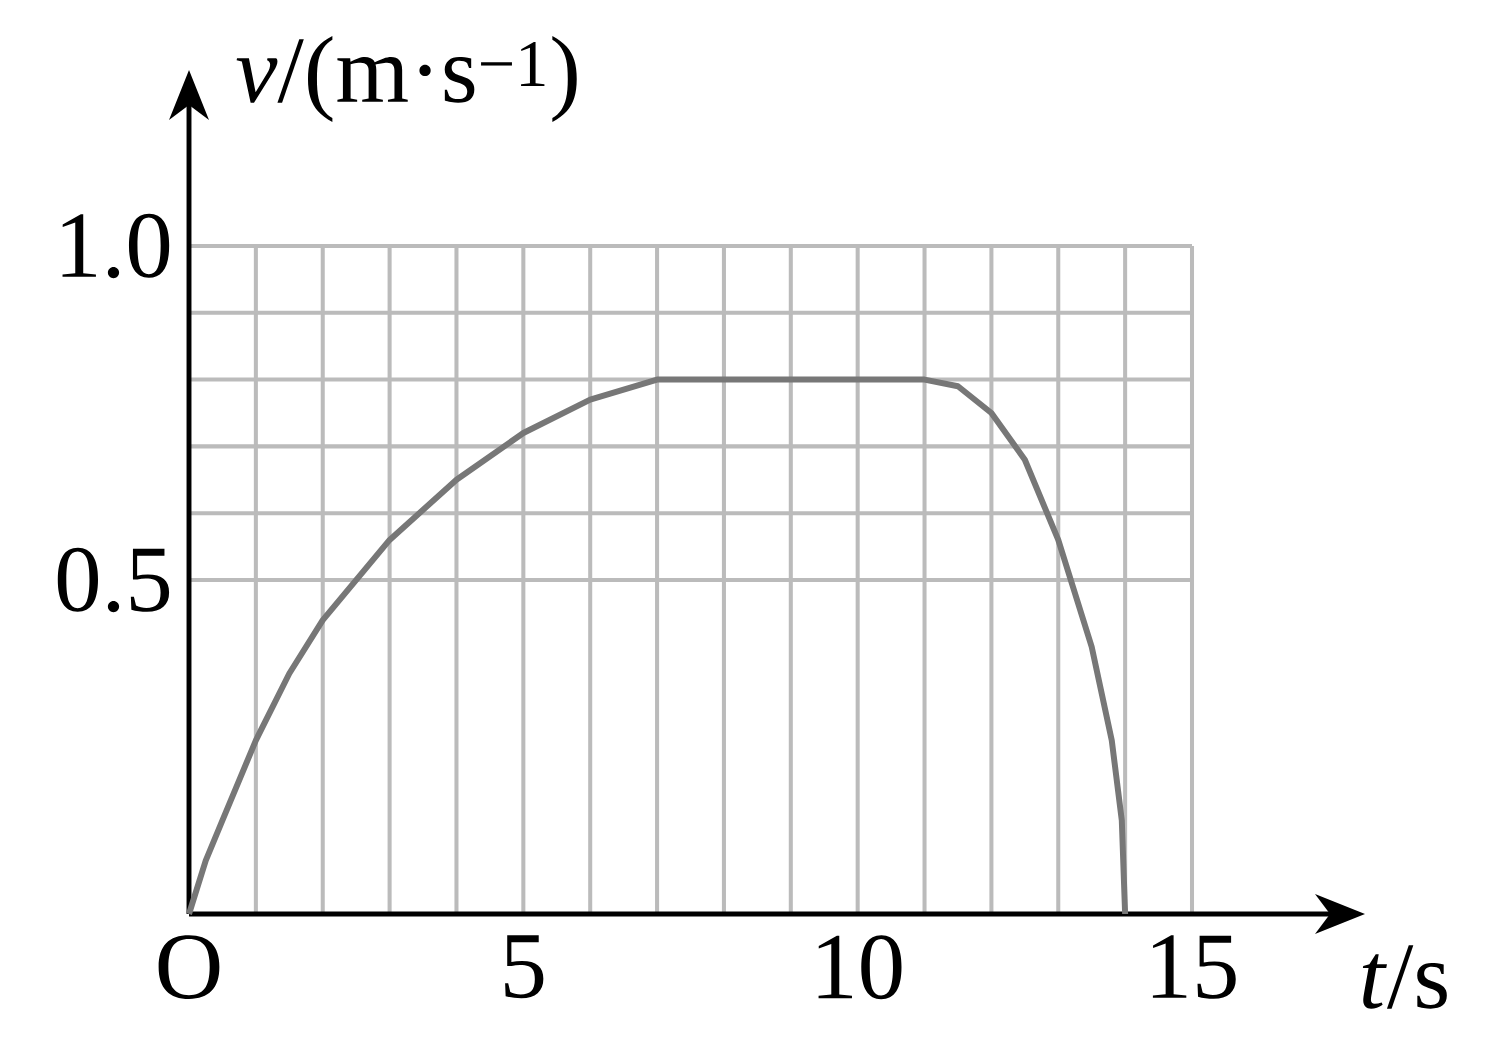  What do you see at coordinates (860, 967) in the screenshot?
I see `x-tick-label: 10` at bounding box center [860, 967].